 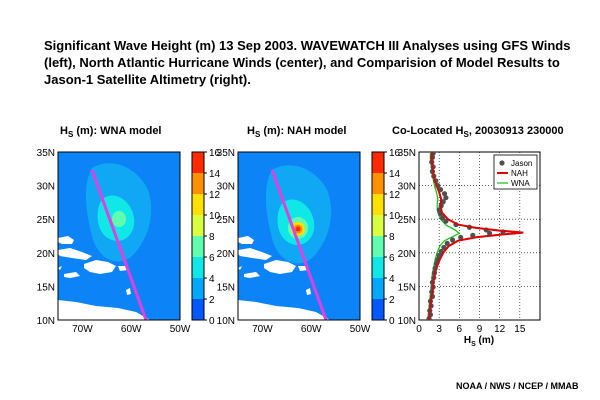 I want to click on nah-colorbar-tick-label: 16, so click(x=395, y=153).